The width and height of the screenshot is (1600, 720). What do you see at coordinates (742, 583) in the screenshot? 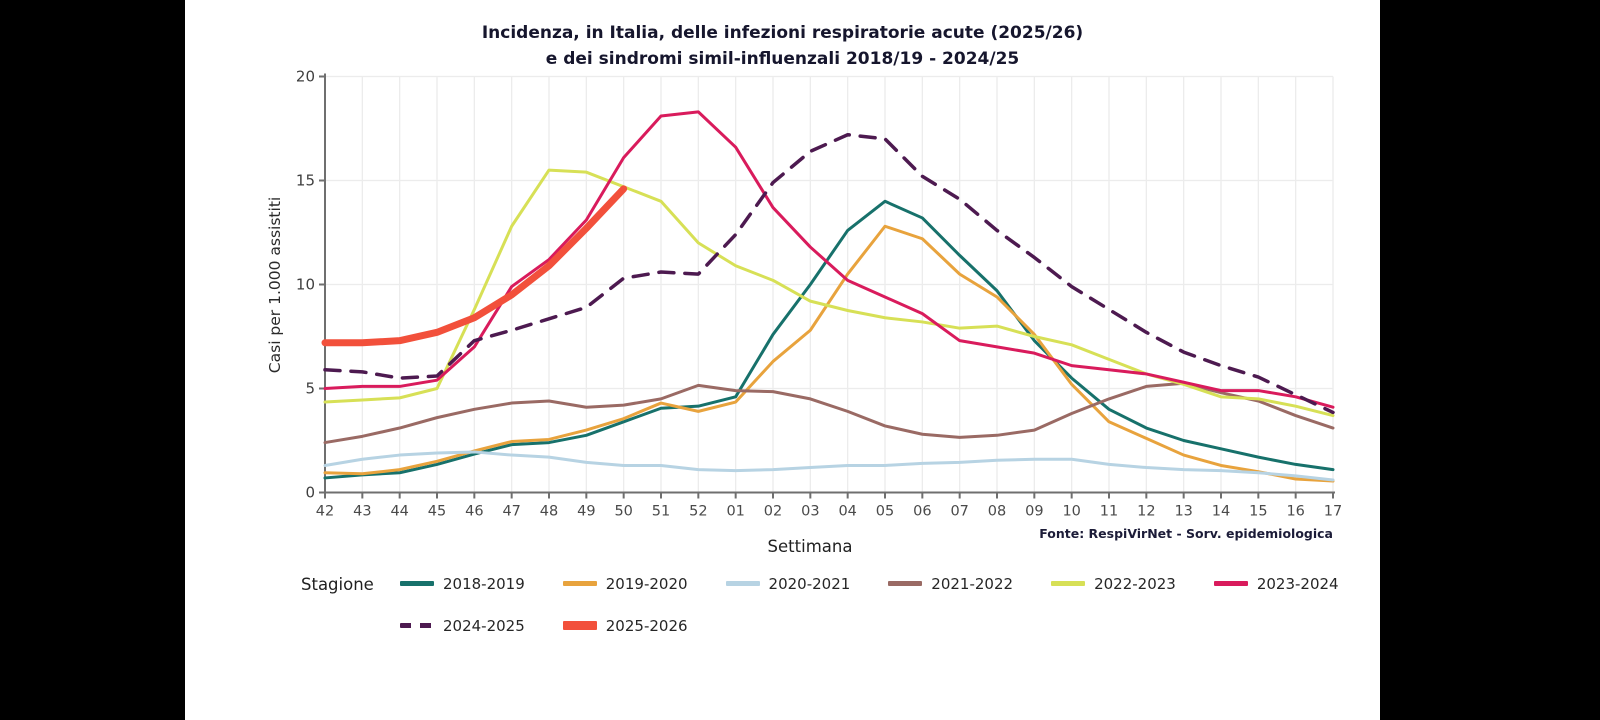
I see `legend-swatch-2020-2021` at bounding box center [742, 583].